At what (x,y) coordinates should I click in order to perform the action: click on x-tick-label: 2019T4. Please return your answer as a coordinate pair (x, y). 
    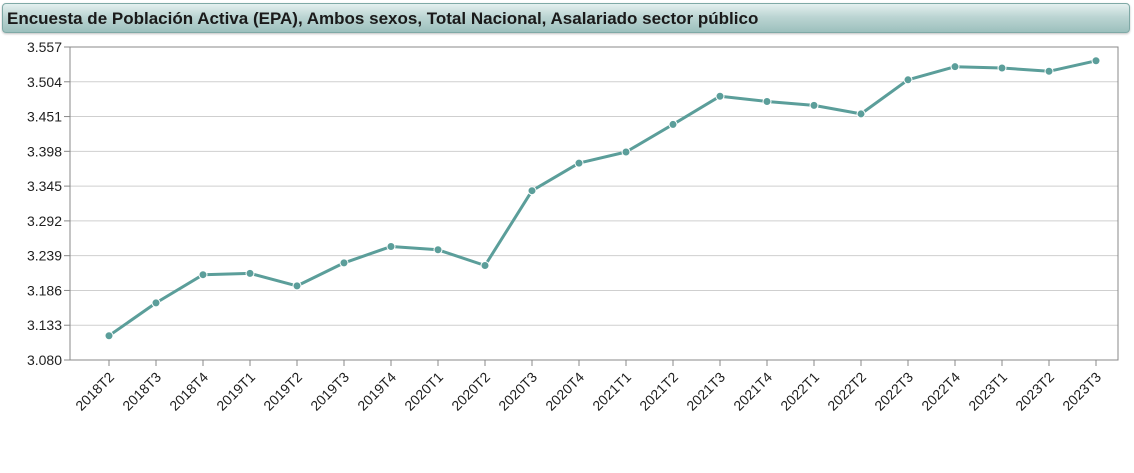
    Looking at the image, I should click on (376, 391).